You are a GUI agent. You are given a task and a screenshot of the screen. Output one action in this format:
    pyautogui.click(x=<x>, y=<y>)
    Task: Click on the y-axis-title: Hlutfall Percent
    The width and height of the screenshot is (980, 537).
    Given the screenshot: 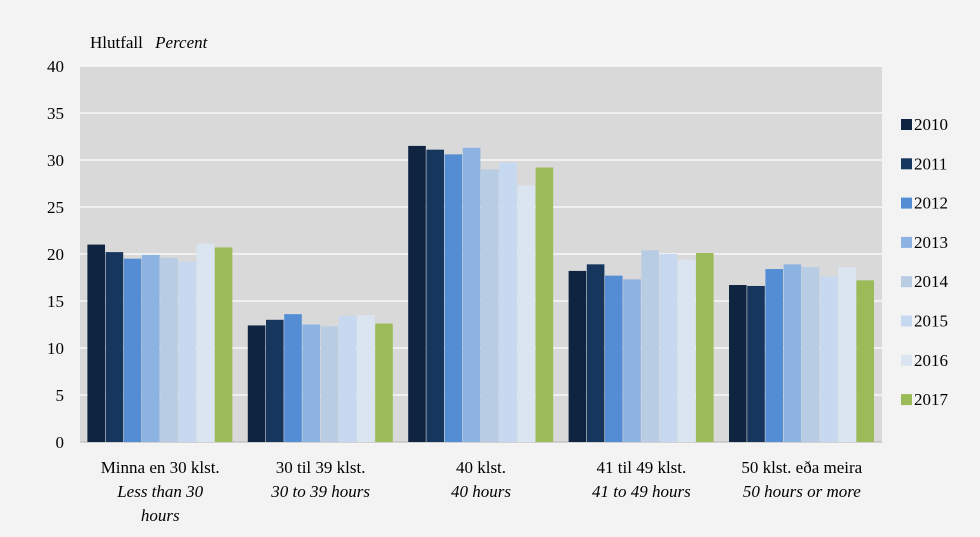 What is the action you would take?
    pyautogui.click(x=149, y=42)
    